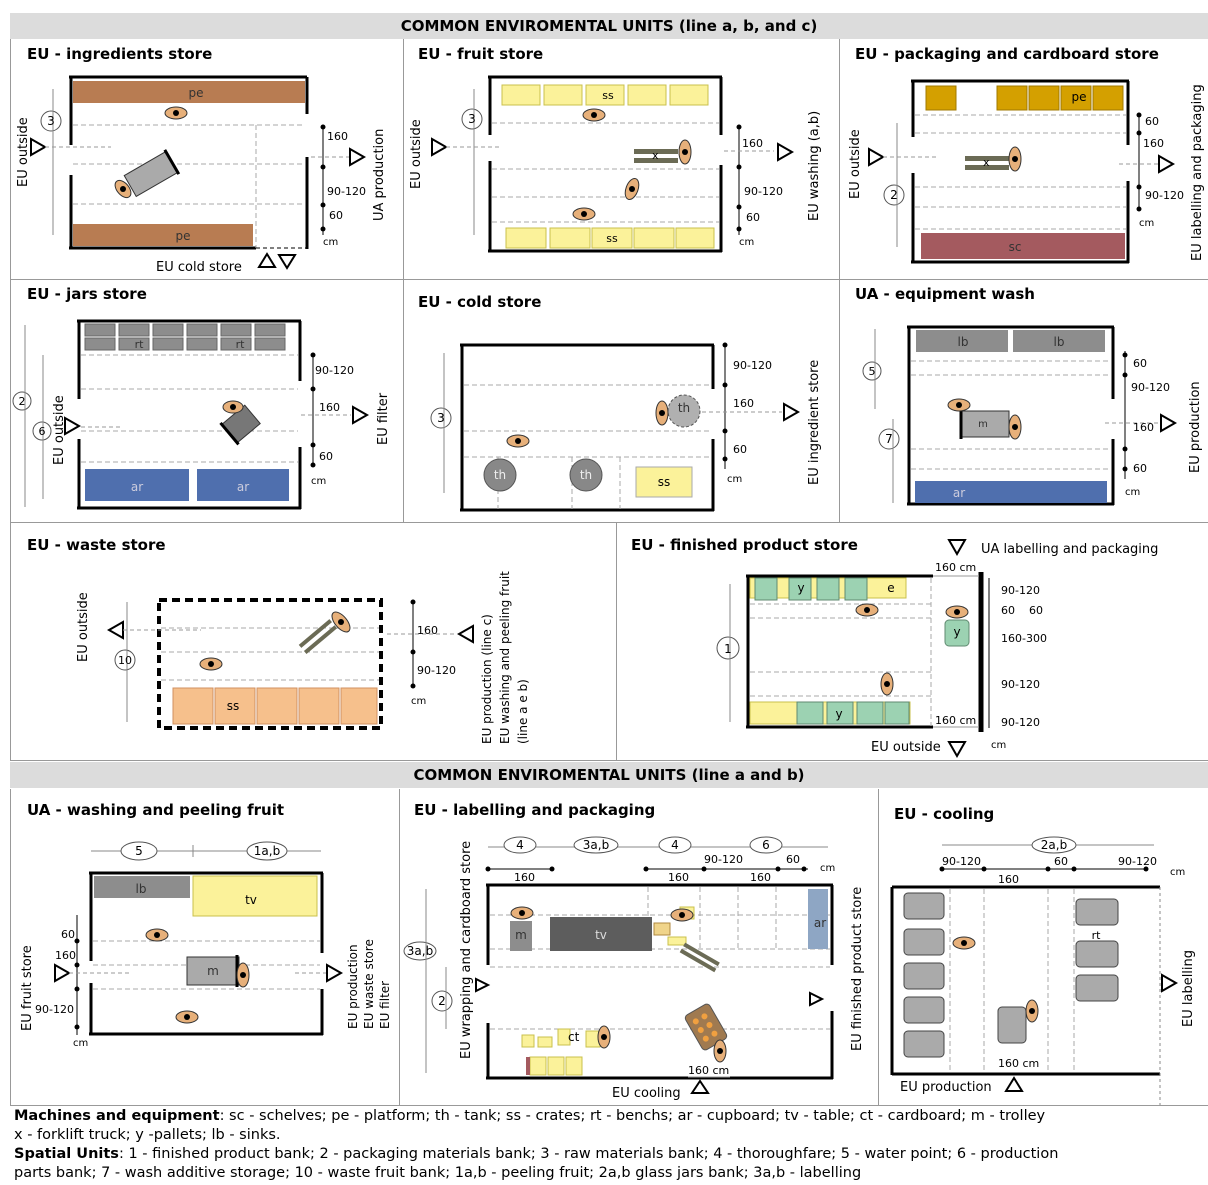 The image size is (1208, 1185). Describe the element at coordinates (889, 439) in the screenshot. I see `spatial-unit-7: 7` at that location.